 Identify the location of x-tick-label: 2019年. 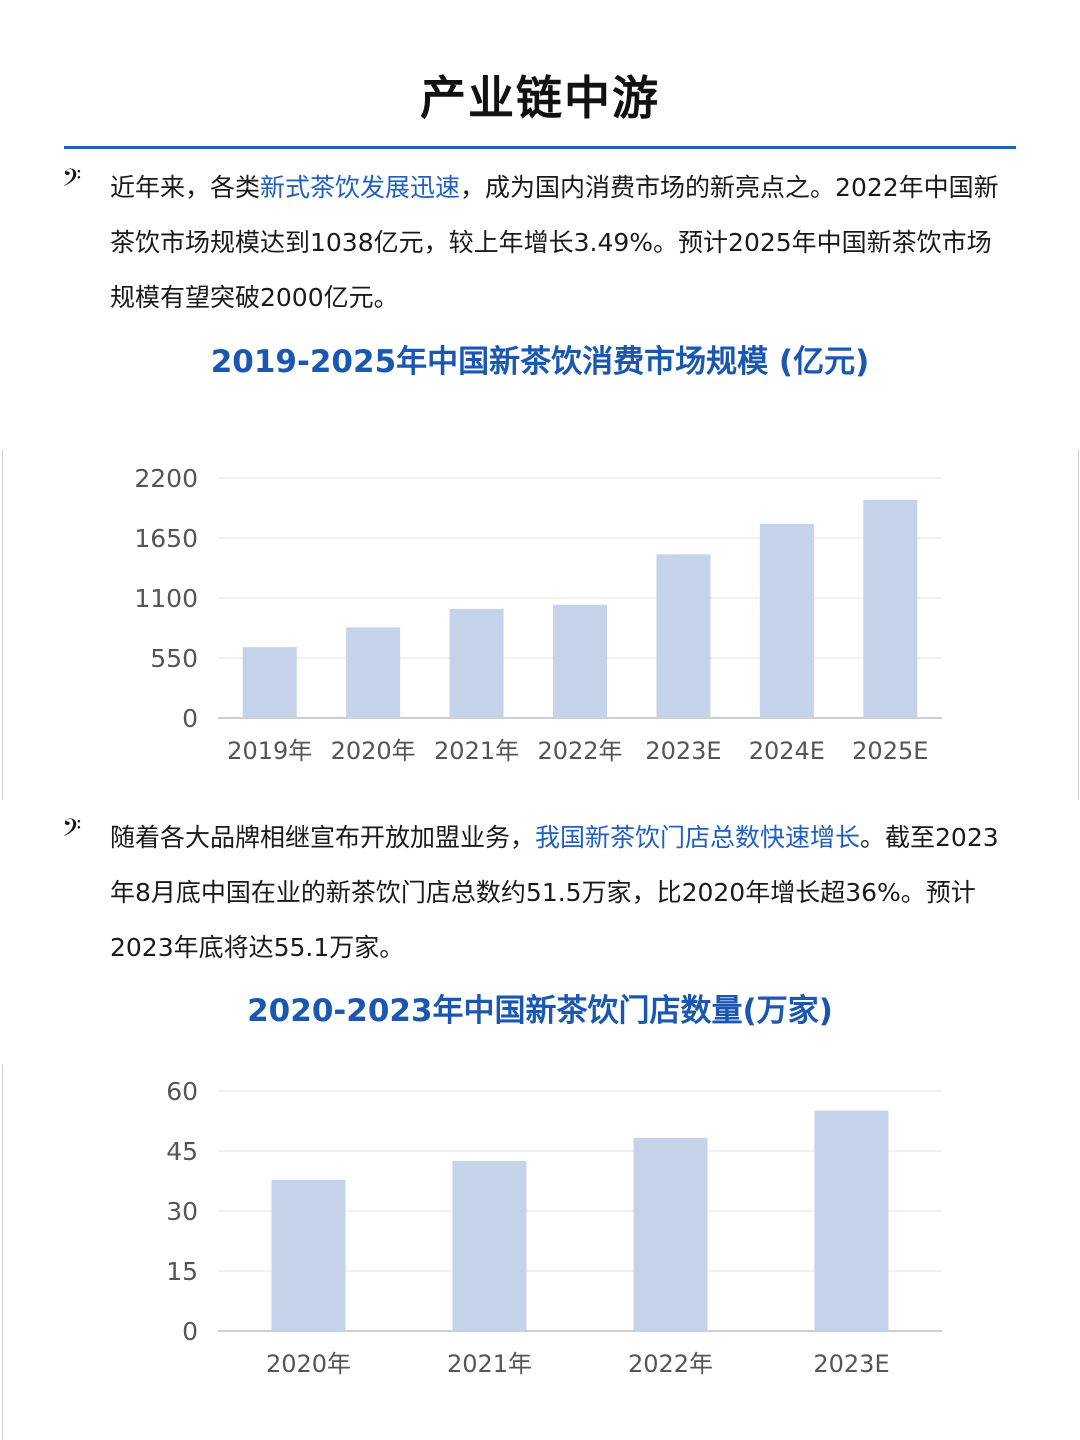
(269, 751).